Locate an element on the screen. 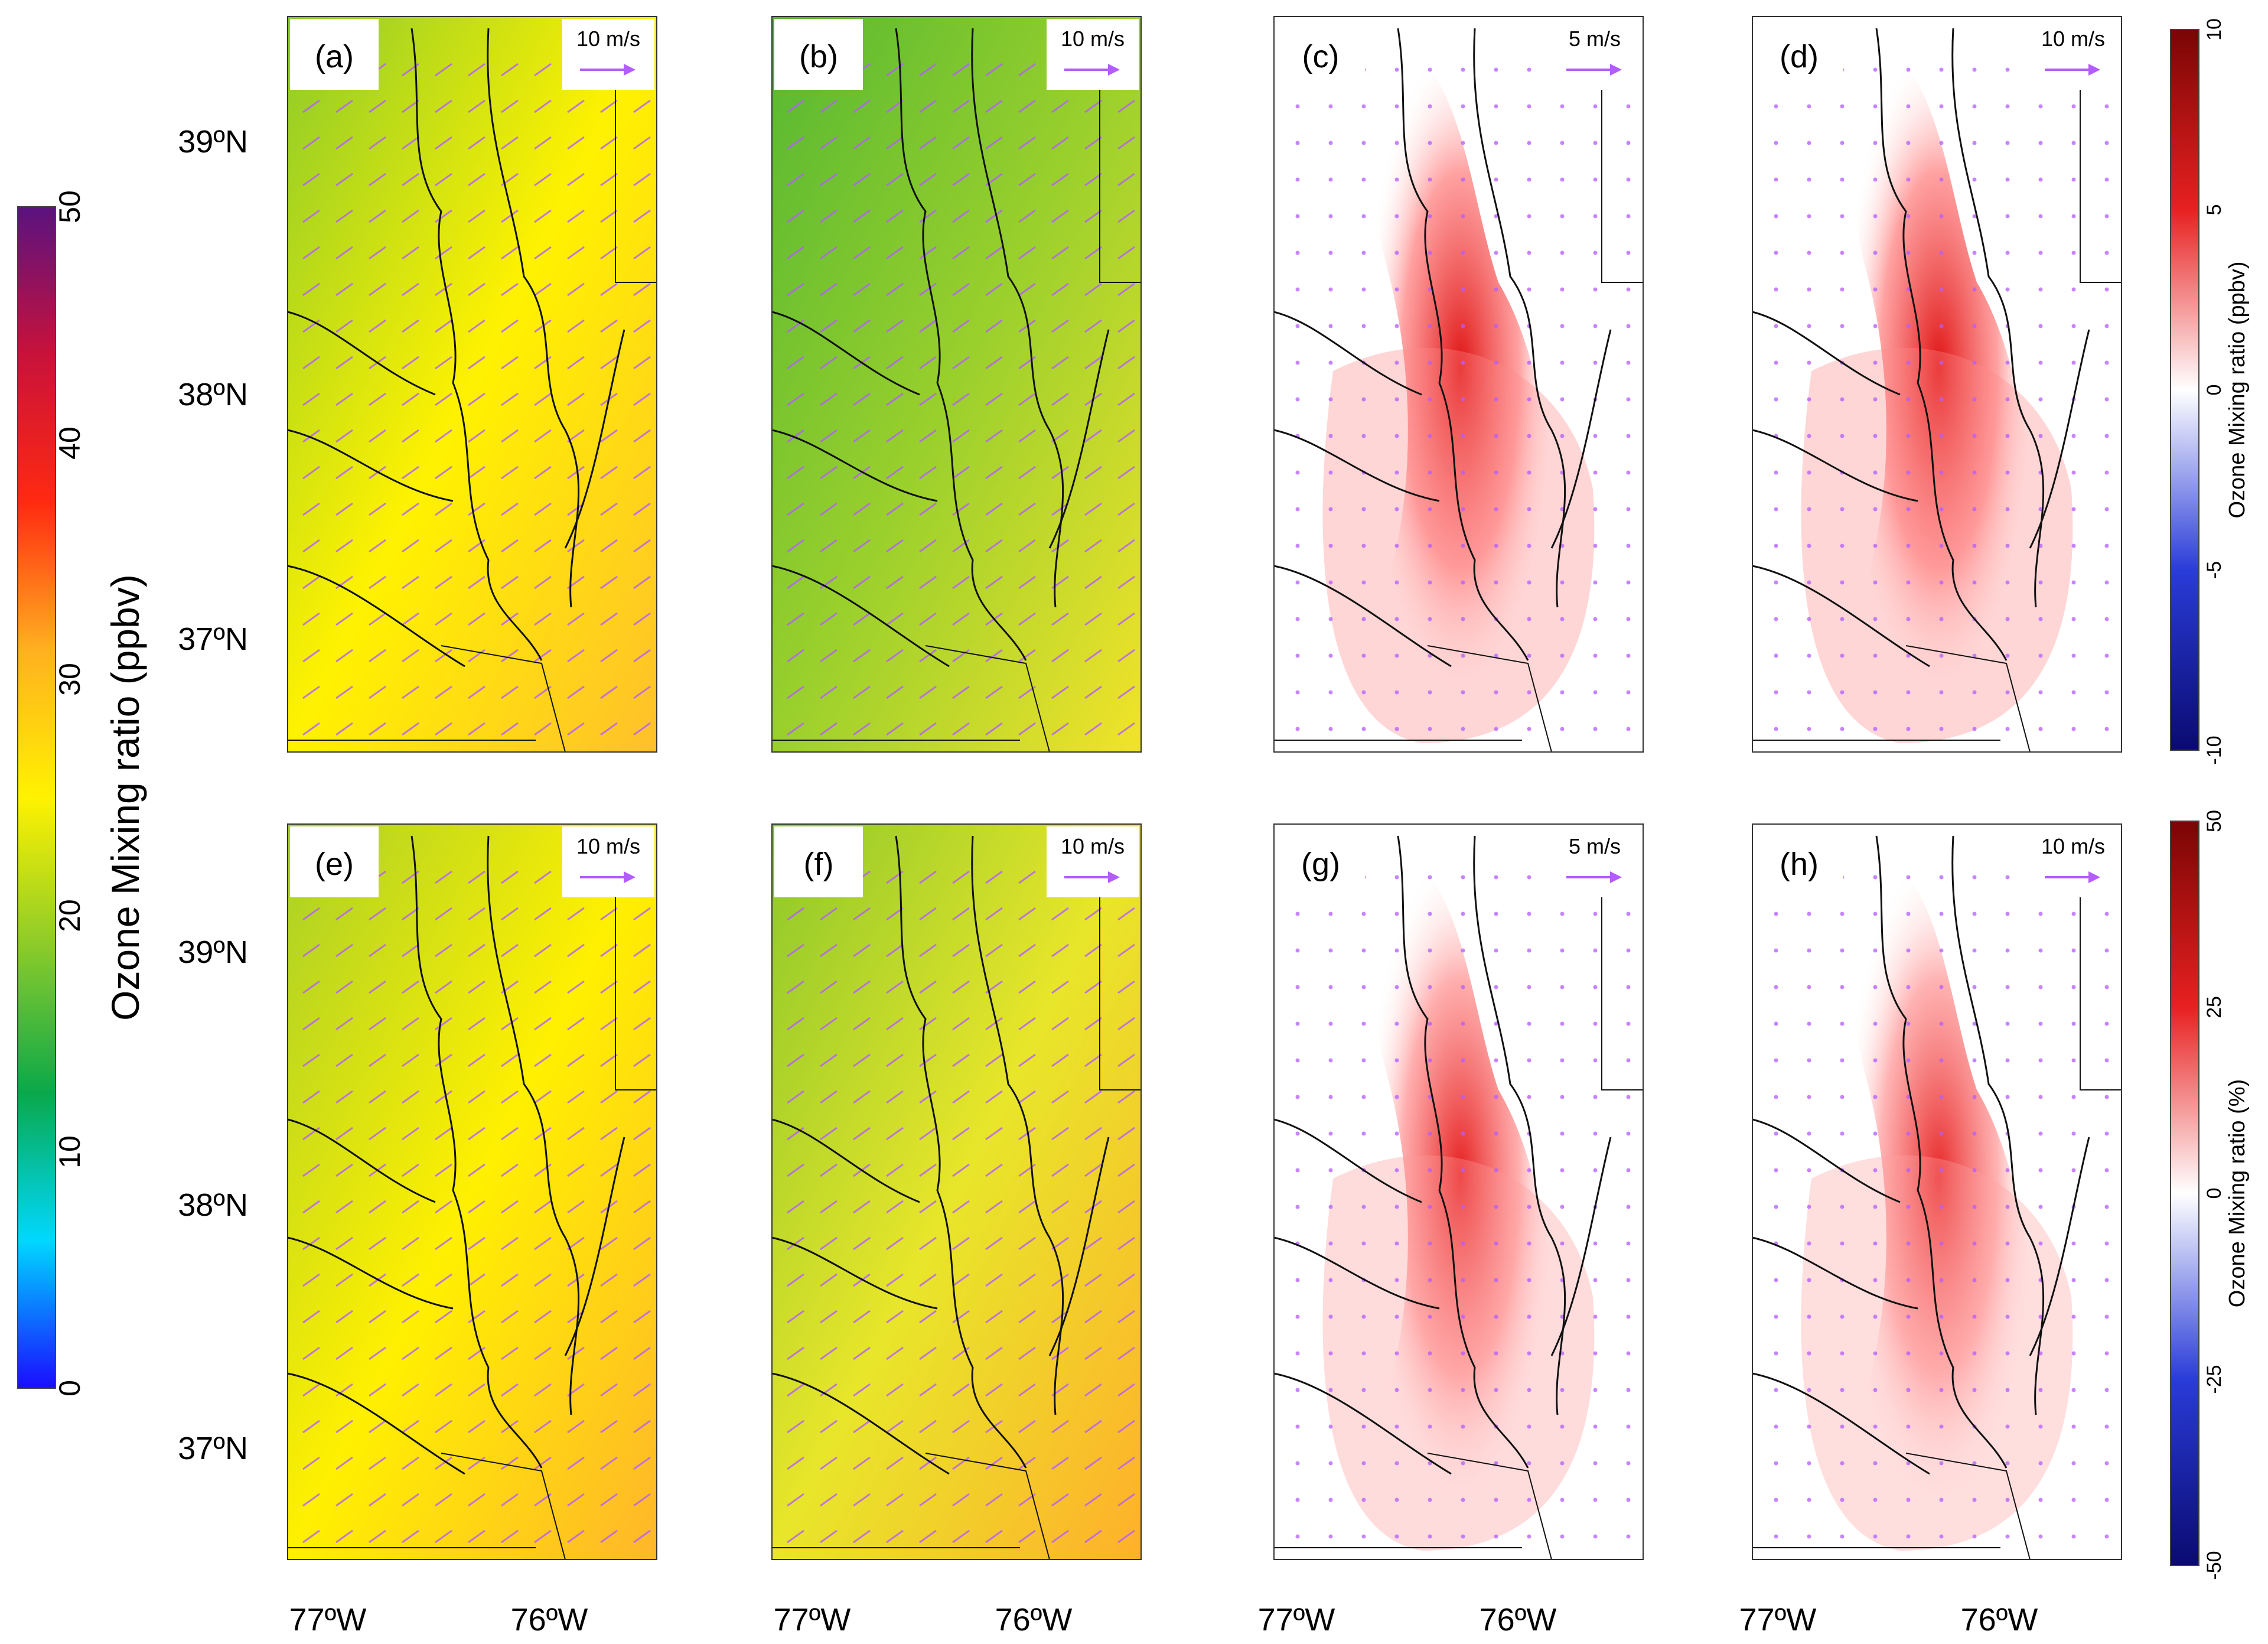 The image size is (2268, 1644). panel-e-frame is located at coordinates (472, 1191).